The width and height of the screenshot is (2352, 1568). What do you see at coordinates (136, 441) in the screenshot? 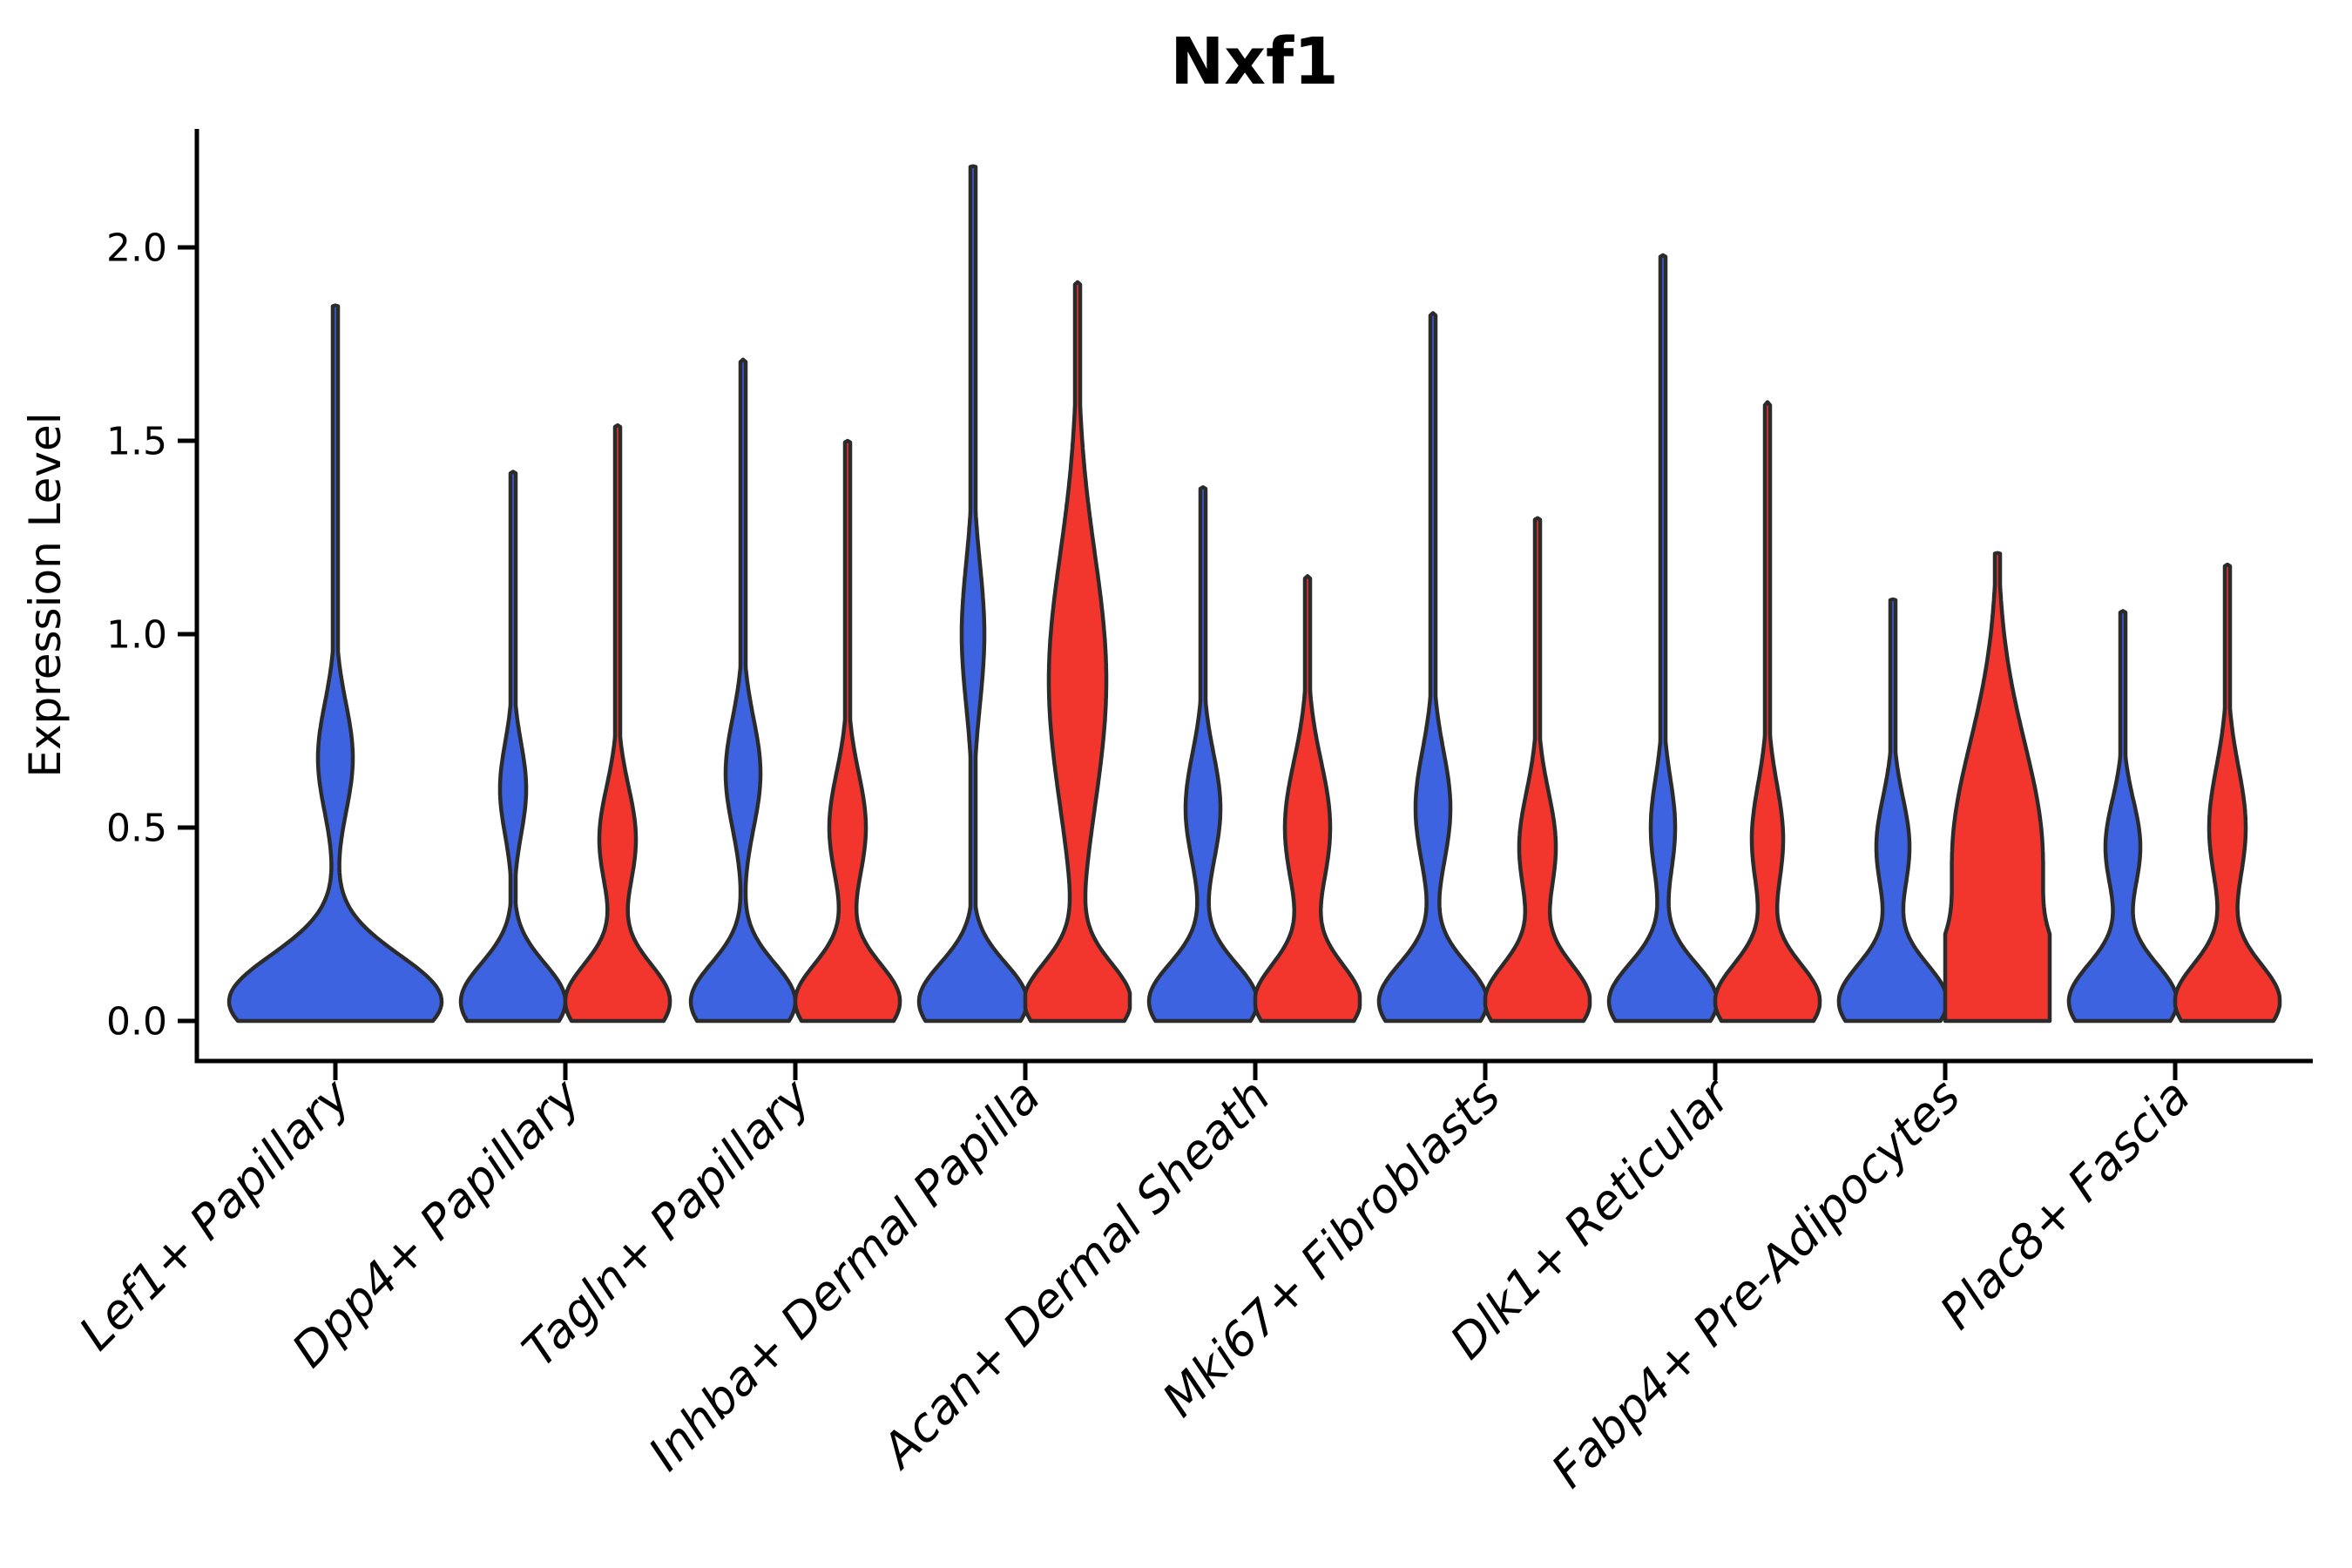
I see `y-tick-label-3: 1.5` at bounding box center [136, 441].